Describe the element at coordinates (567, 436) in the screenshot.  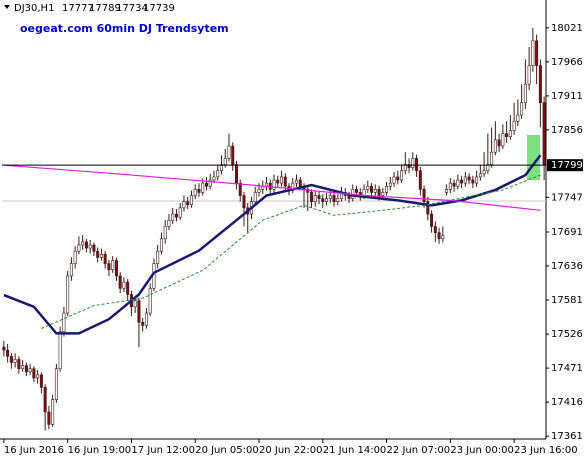
I see `y-tick-label: 17361` at that location.